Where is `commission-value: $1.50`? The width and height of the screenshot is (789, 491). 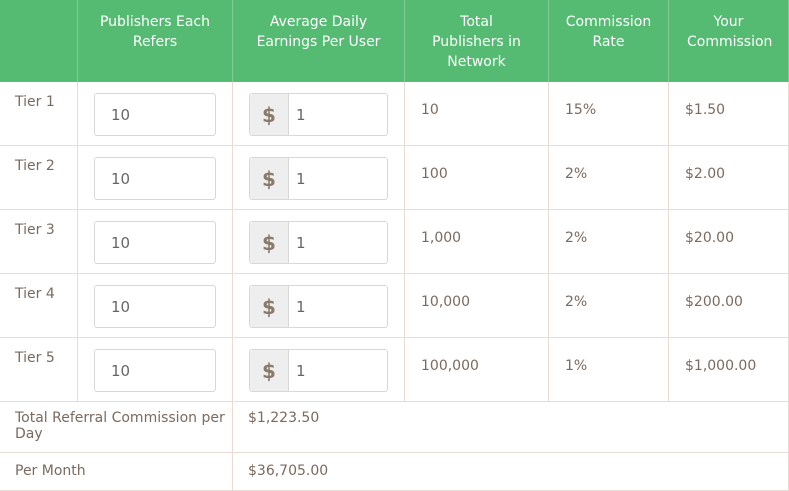 commission-value: $1.50 is located at coordinates (729, 114).